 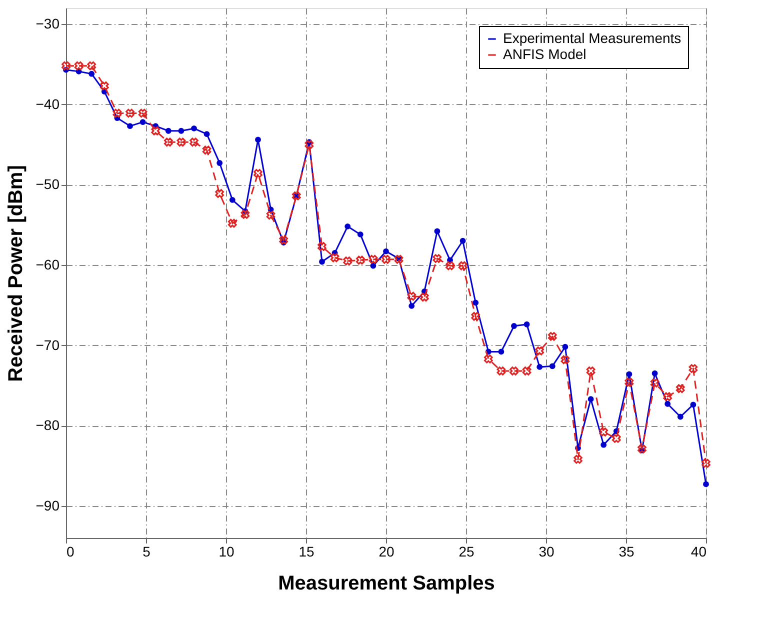 I want to click on y-axis-title: Received Power [dBm], so click(x=15, y=273).